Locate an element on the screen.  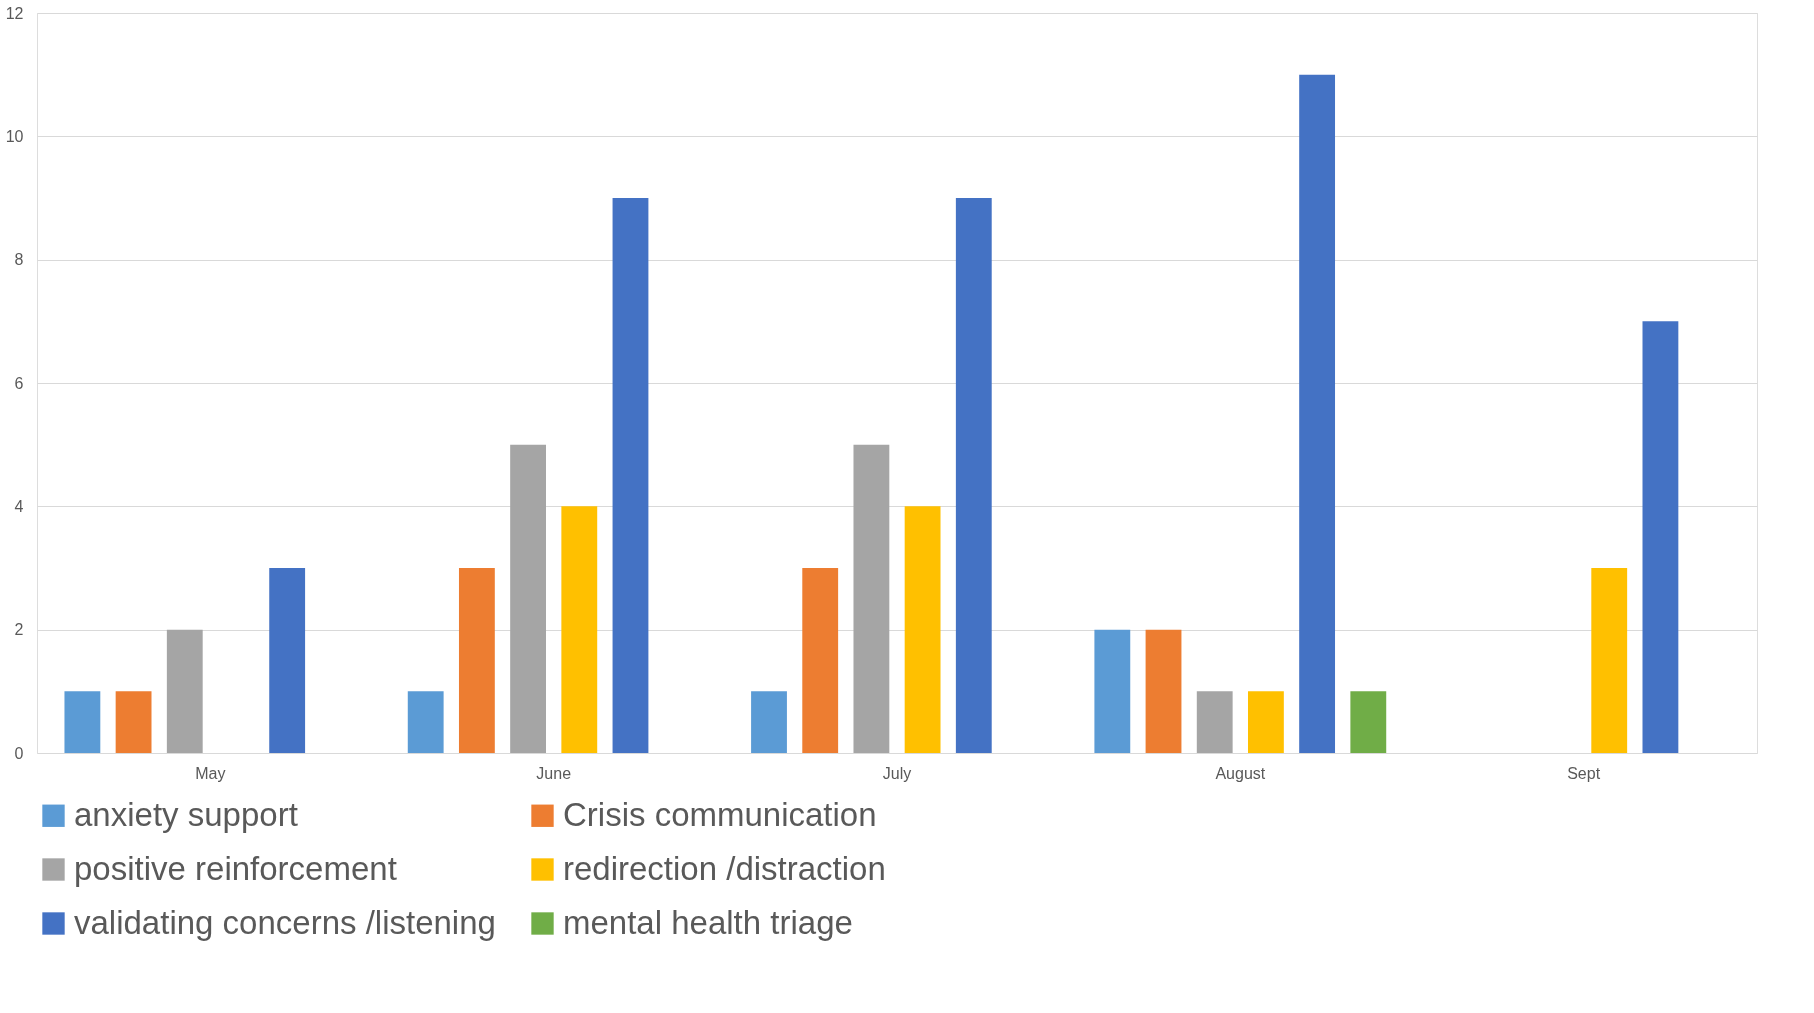
legend-label: positive reinforcement is located at coordinates (235, 868).